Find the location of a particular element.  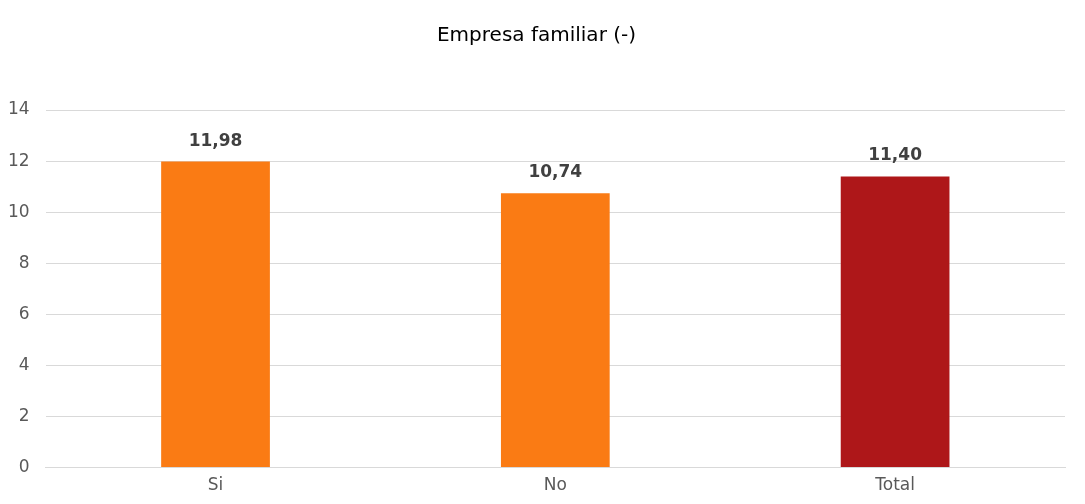

y-tick-label: 8 is located at coordinates (24, 261).